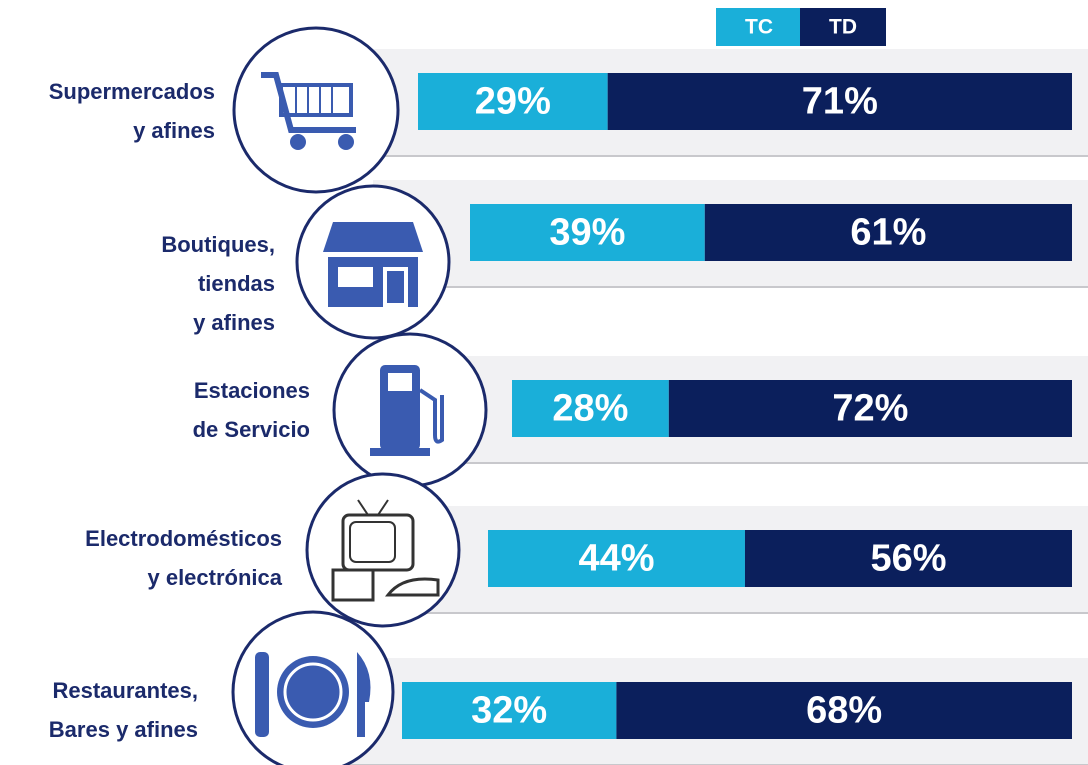  What do you see at coordinates (218, 244) in the screenshot?
I see `category-label: Boutiques,` at bounding box center [218, 244].